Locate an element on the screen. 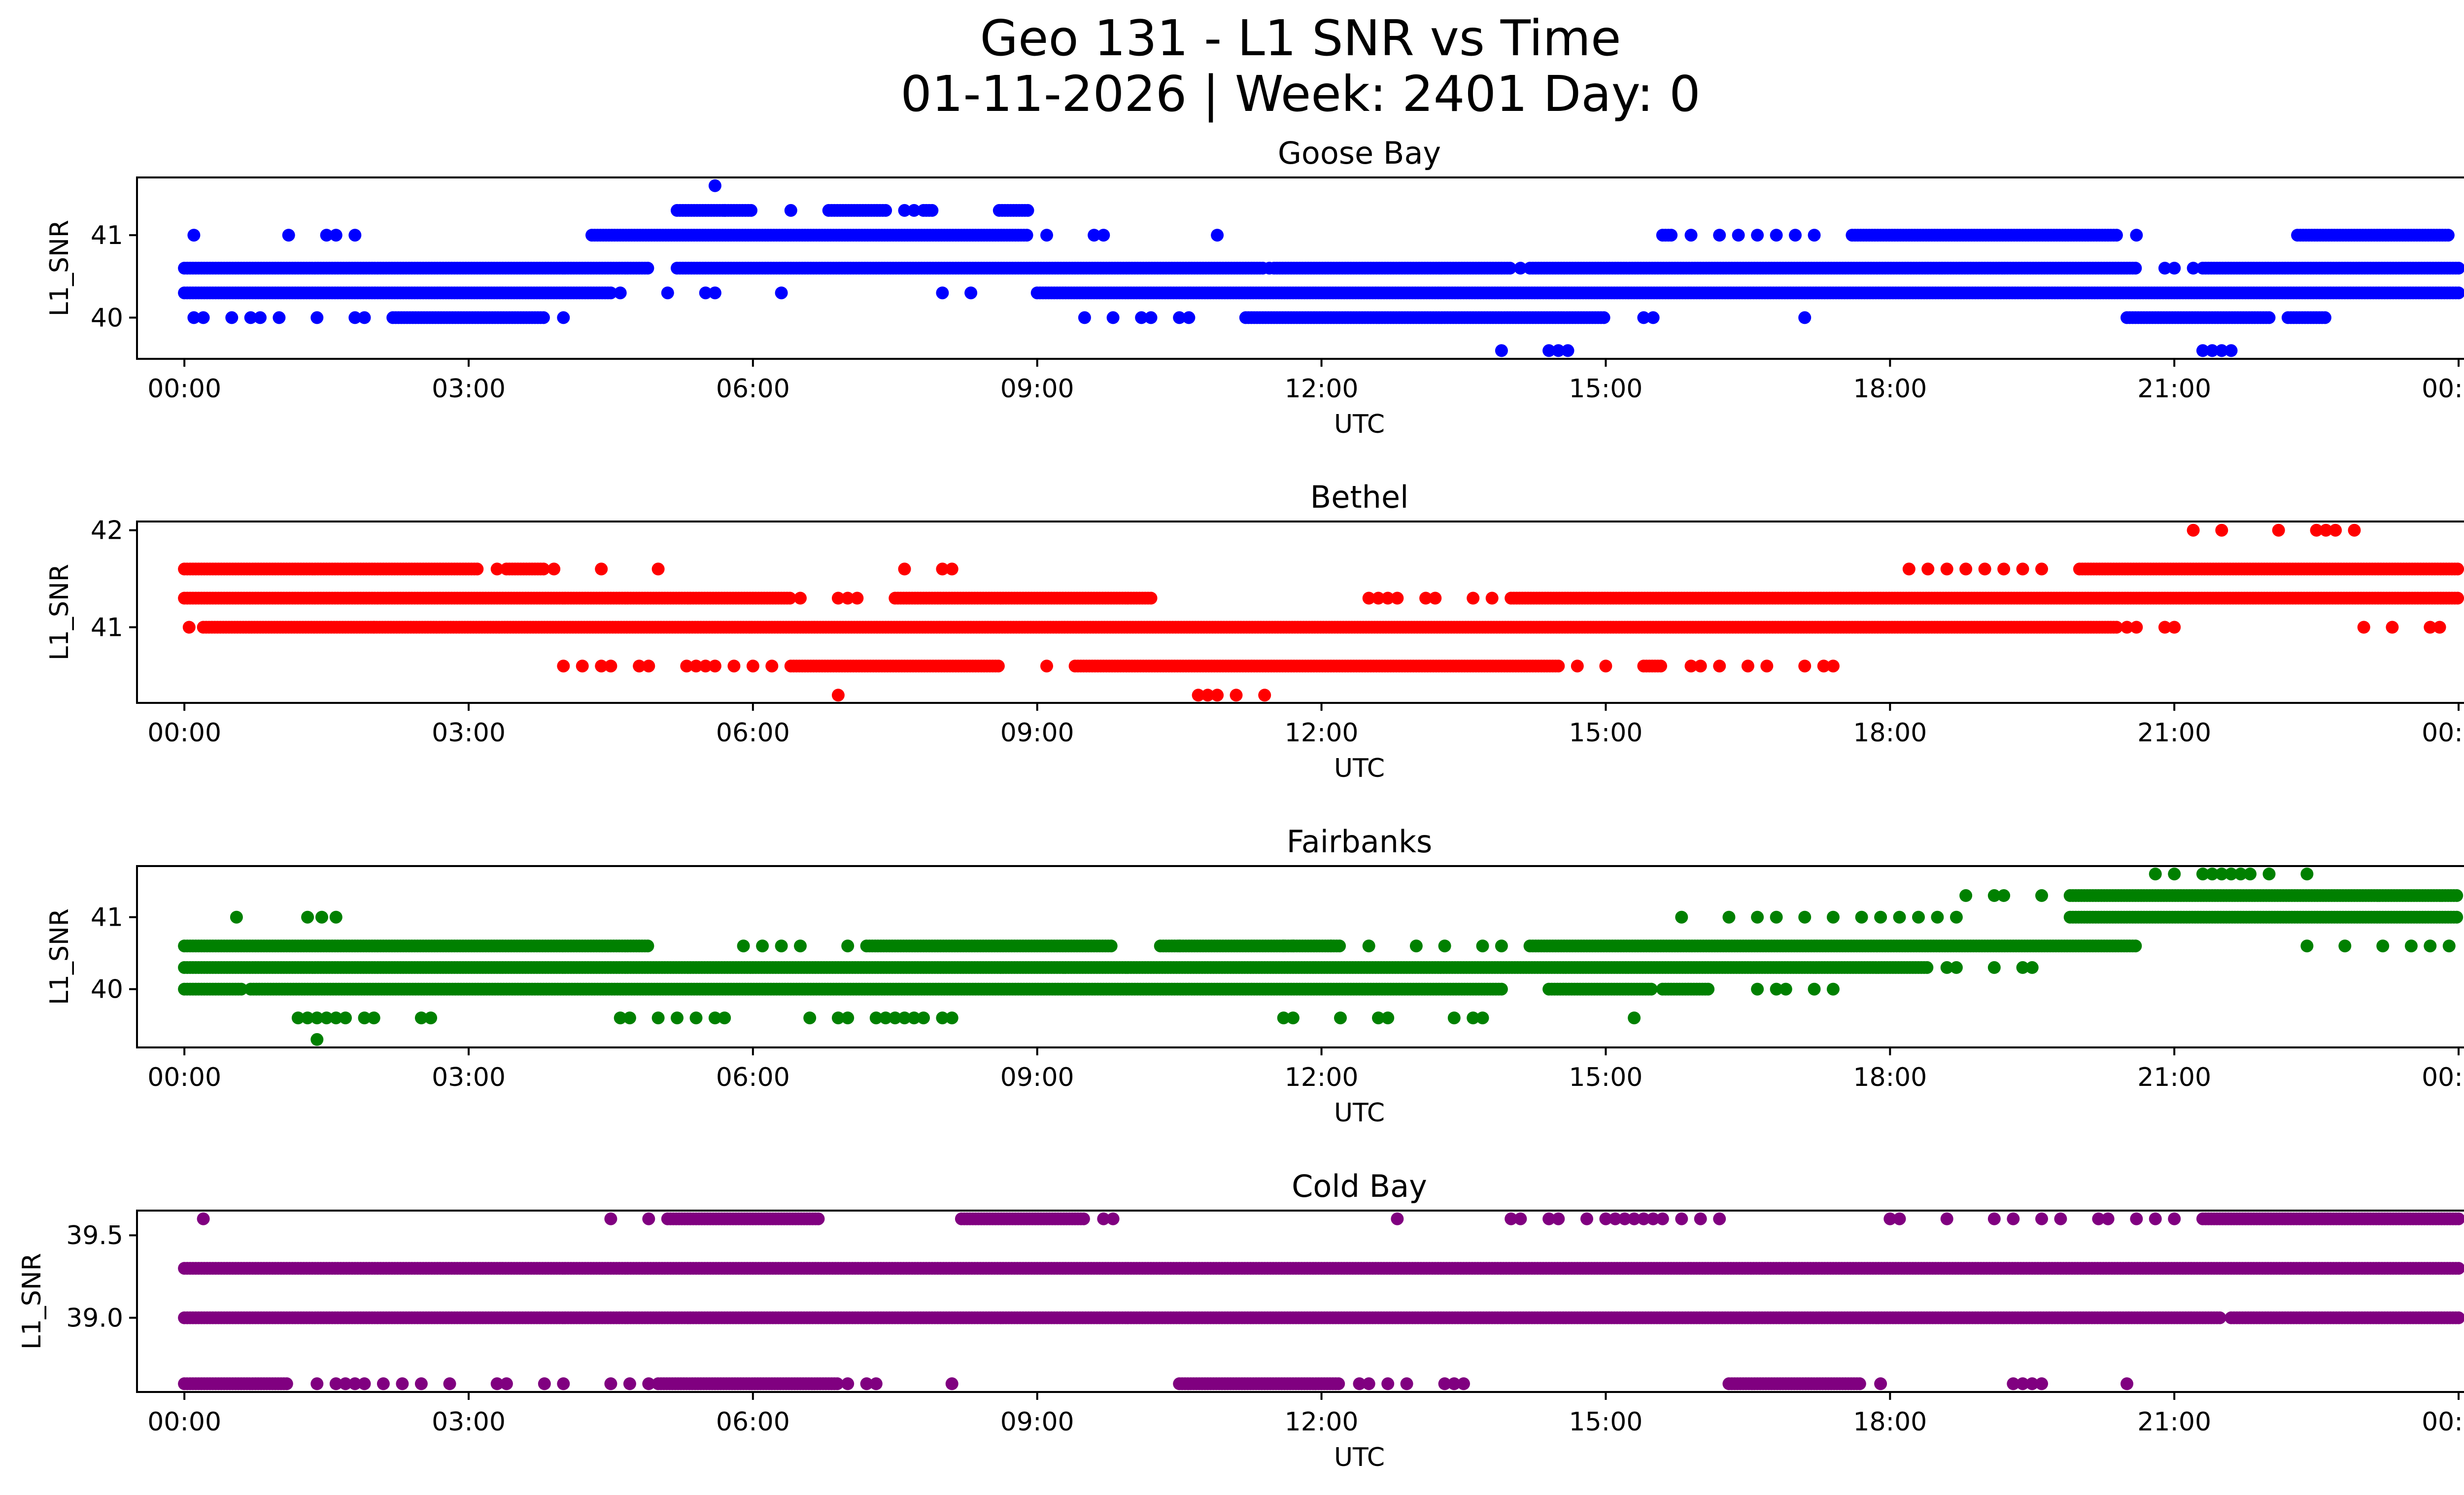 The width and height of the screenshot is (2464, 1495). y-tick-label: 41 is located at coordinates (107, 628).